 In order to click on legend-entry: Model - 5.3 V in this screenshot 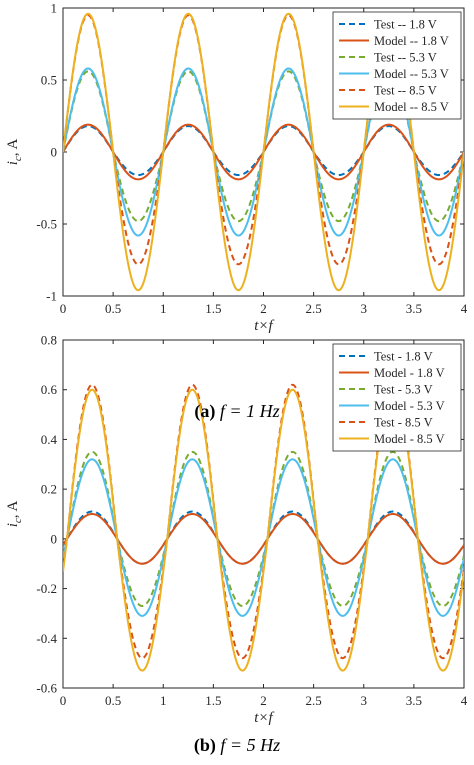, I will do `click(409, 406)`.